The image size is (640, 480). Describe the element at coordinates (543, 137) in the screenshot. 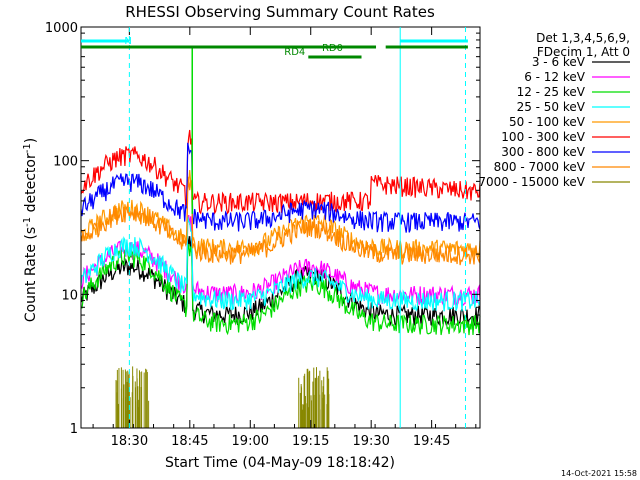

I see `legend-entry-label: 100 - 300 keV` at that location.